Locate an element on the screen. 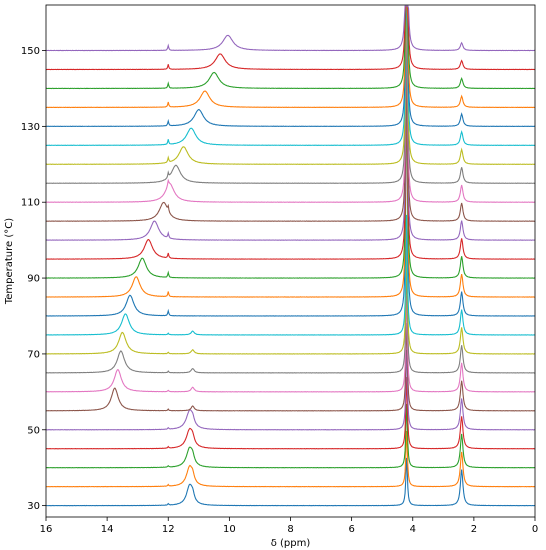  y-tick-label: 150 is located at coordinates (30, 51).